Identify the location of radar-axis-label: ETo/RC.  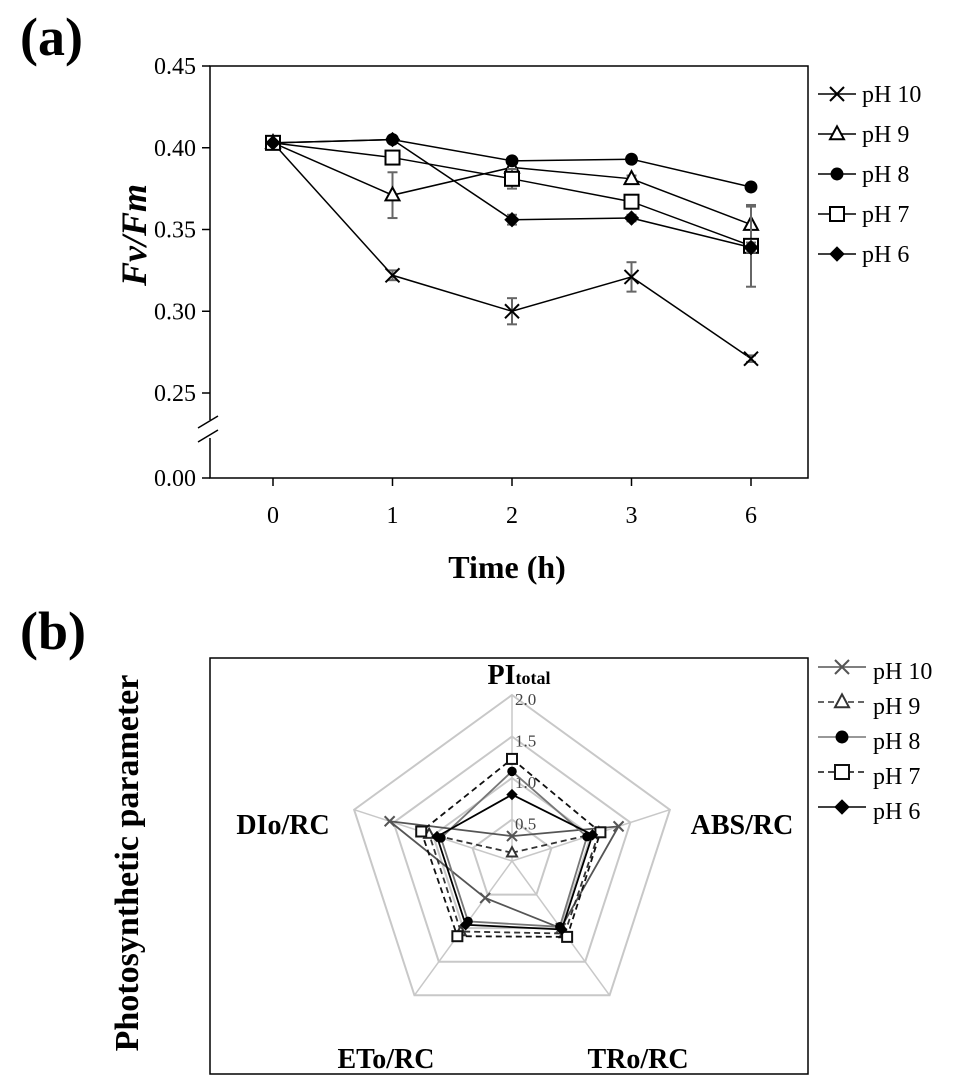
(385, 1059).